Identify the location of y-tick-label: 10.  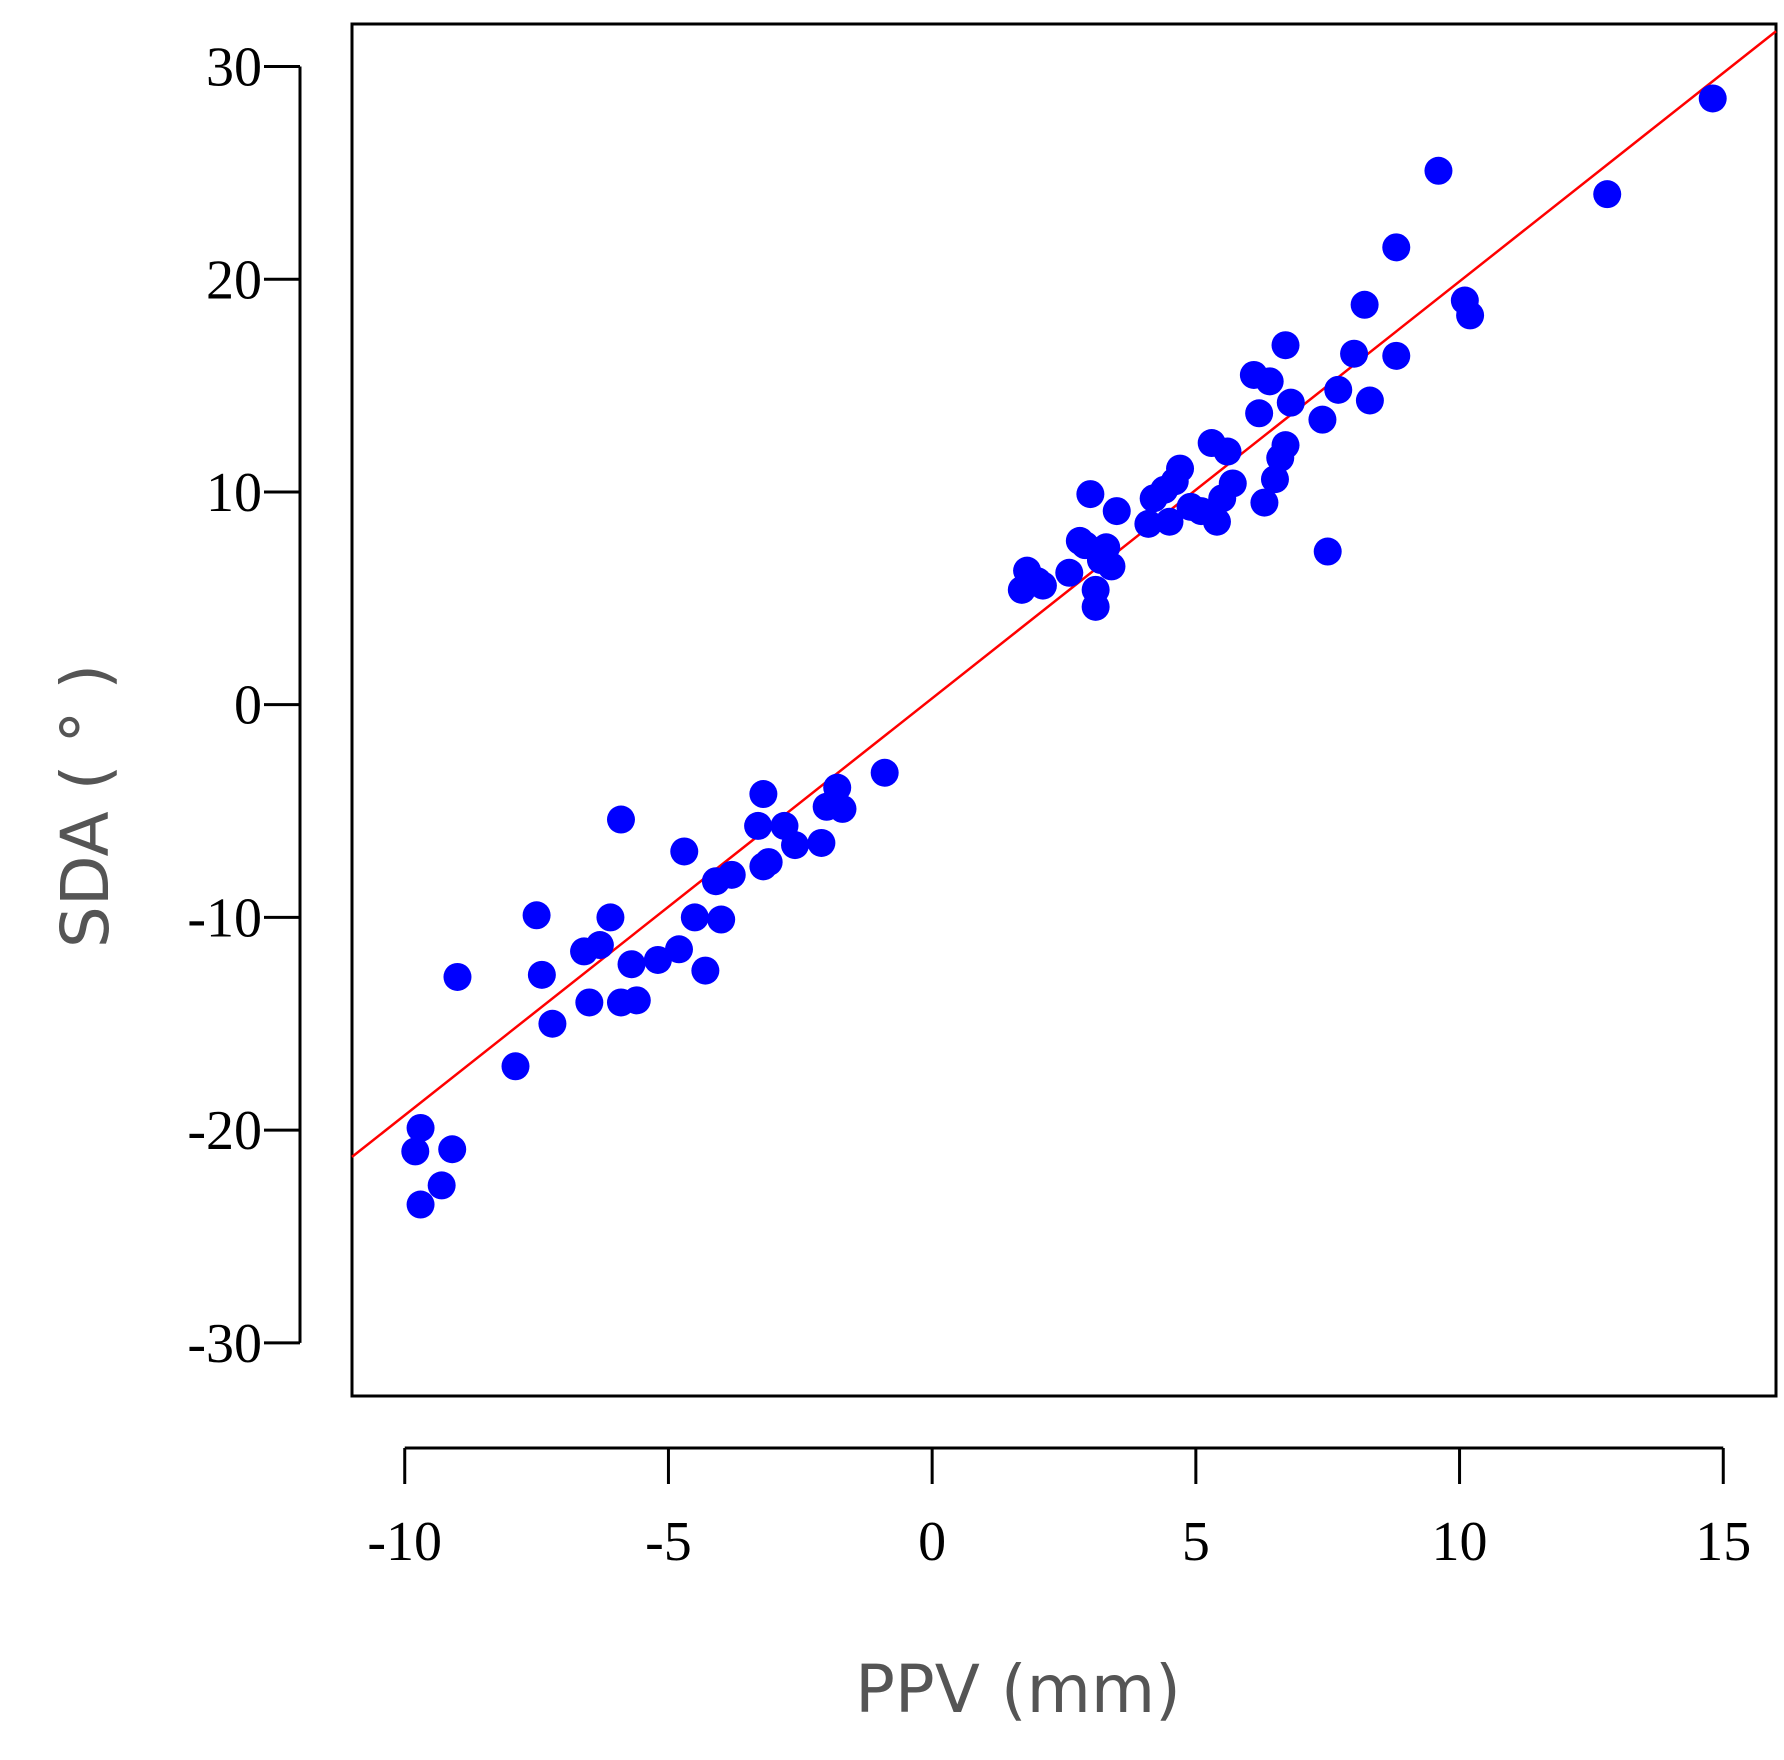
(234, 493).